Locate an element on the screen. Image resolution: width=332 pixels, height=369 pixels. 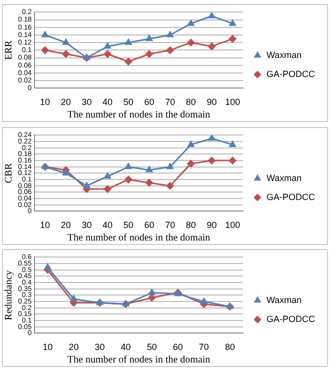
y-axis-title: Redundancy is located at coordinates (9, 295).